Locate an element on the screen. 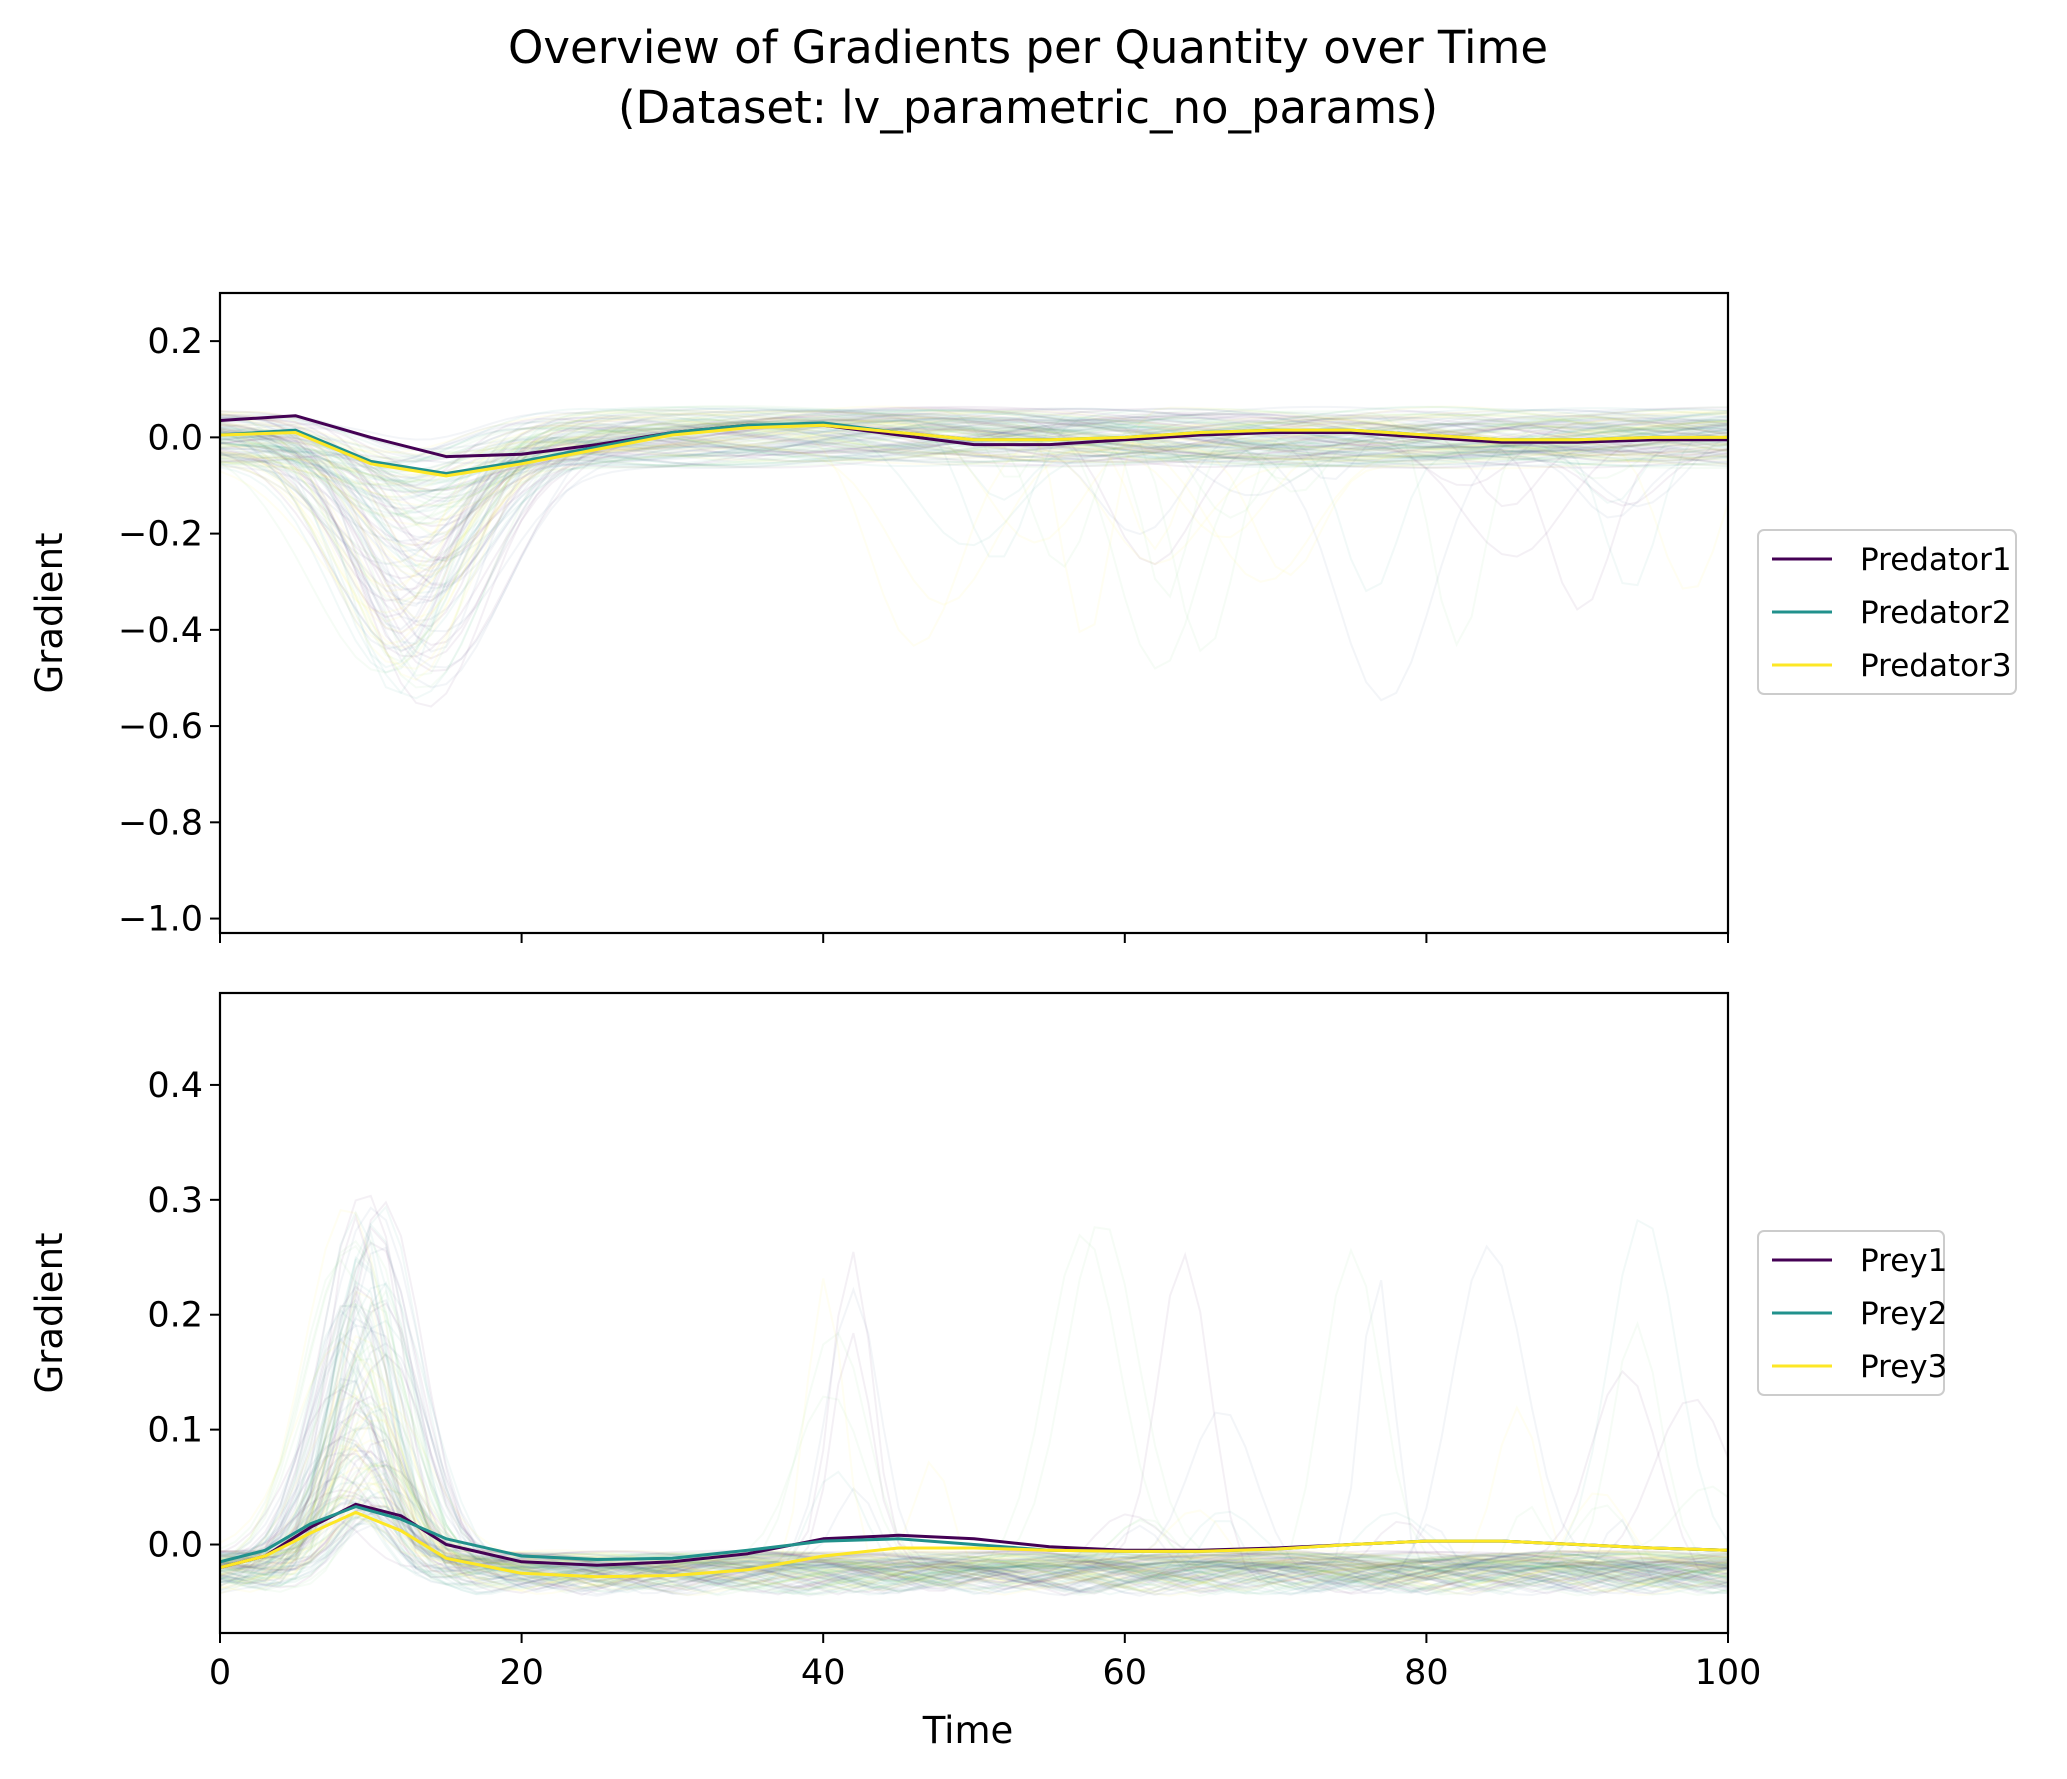 The image size is (2067, 1779). legend-label: Predator2 is located at coordinates (1936, 613).